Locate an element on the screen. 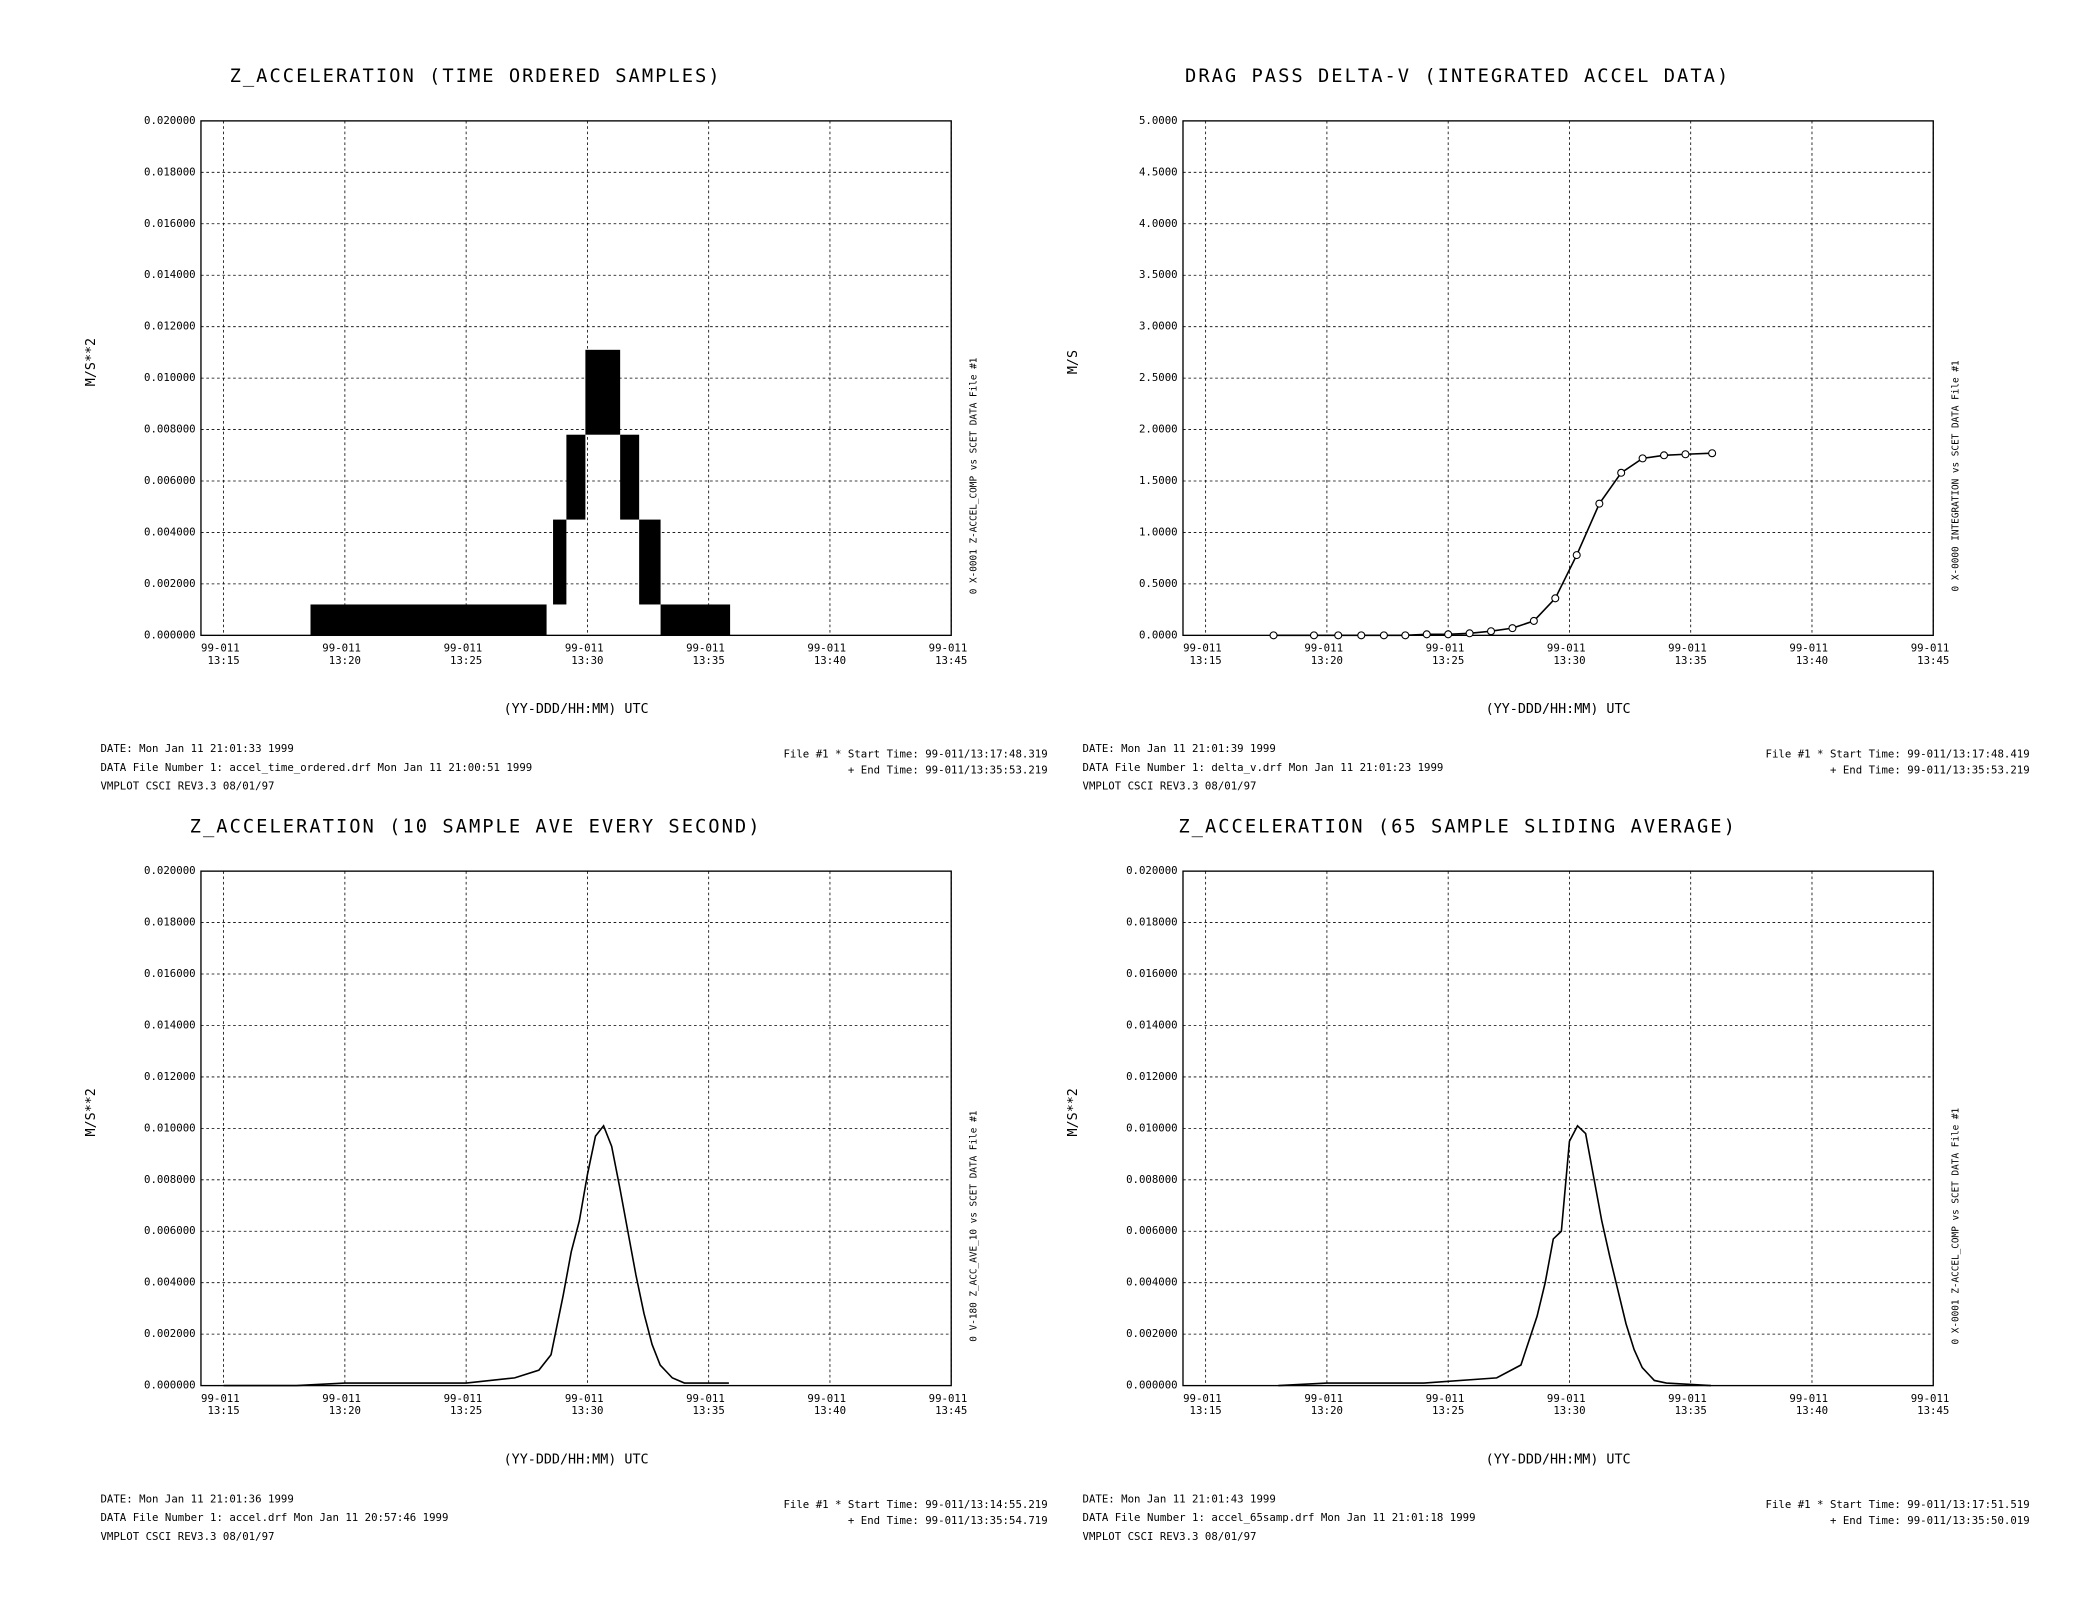 This screenshot has height=1615, width=2090. y-tick-label: 0.012000 is located at coordinates (170, 326).